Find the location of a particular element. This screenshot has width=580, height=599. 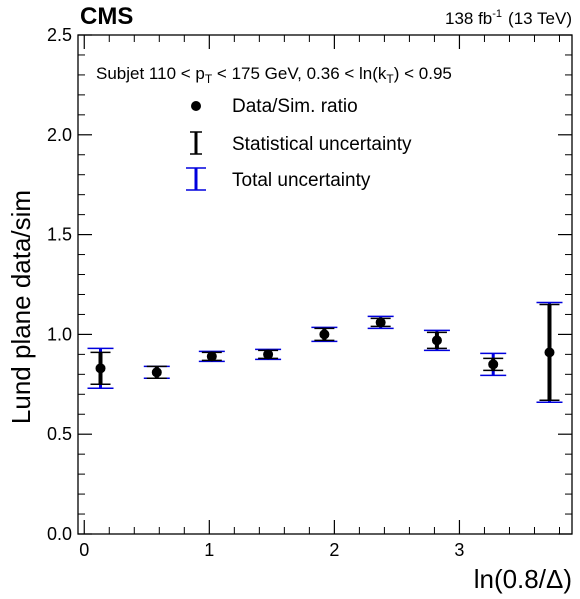

y-tick-label: 1.0 is located at coordinates (59, 334).